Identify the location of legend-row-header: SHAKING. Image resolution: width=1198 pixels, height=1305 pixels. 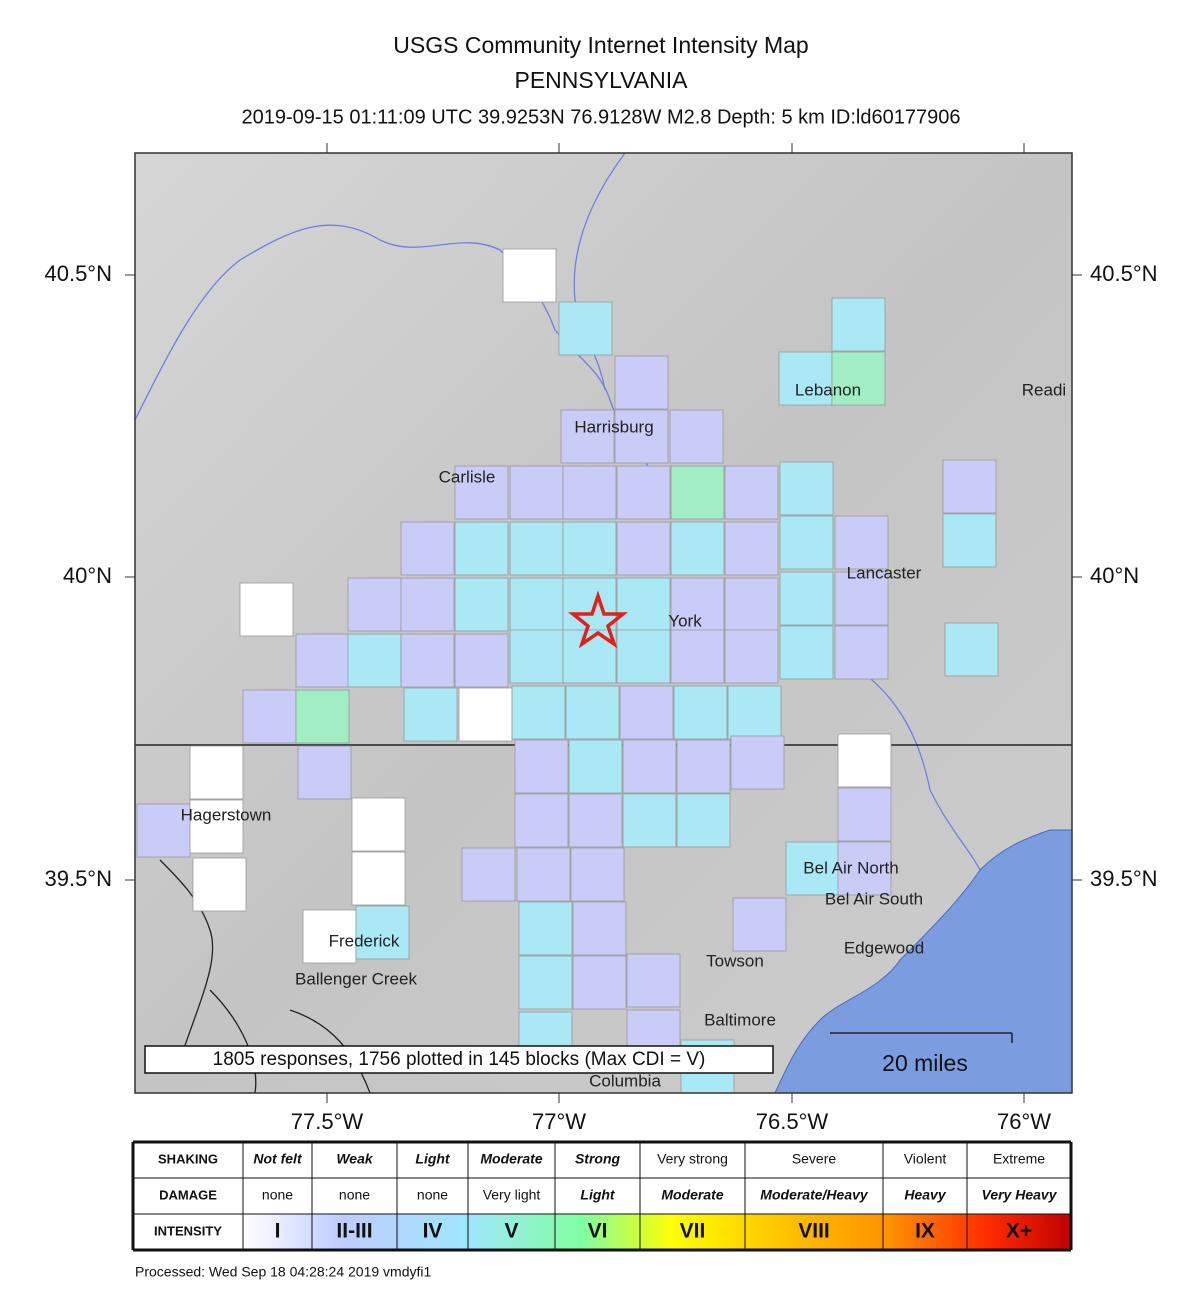
(188, 1158).